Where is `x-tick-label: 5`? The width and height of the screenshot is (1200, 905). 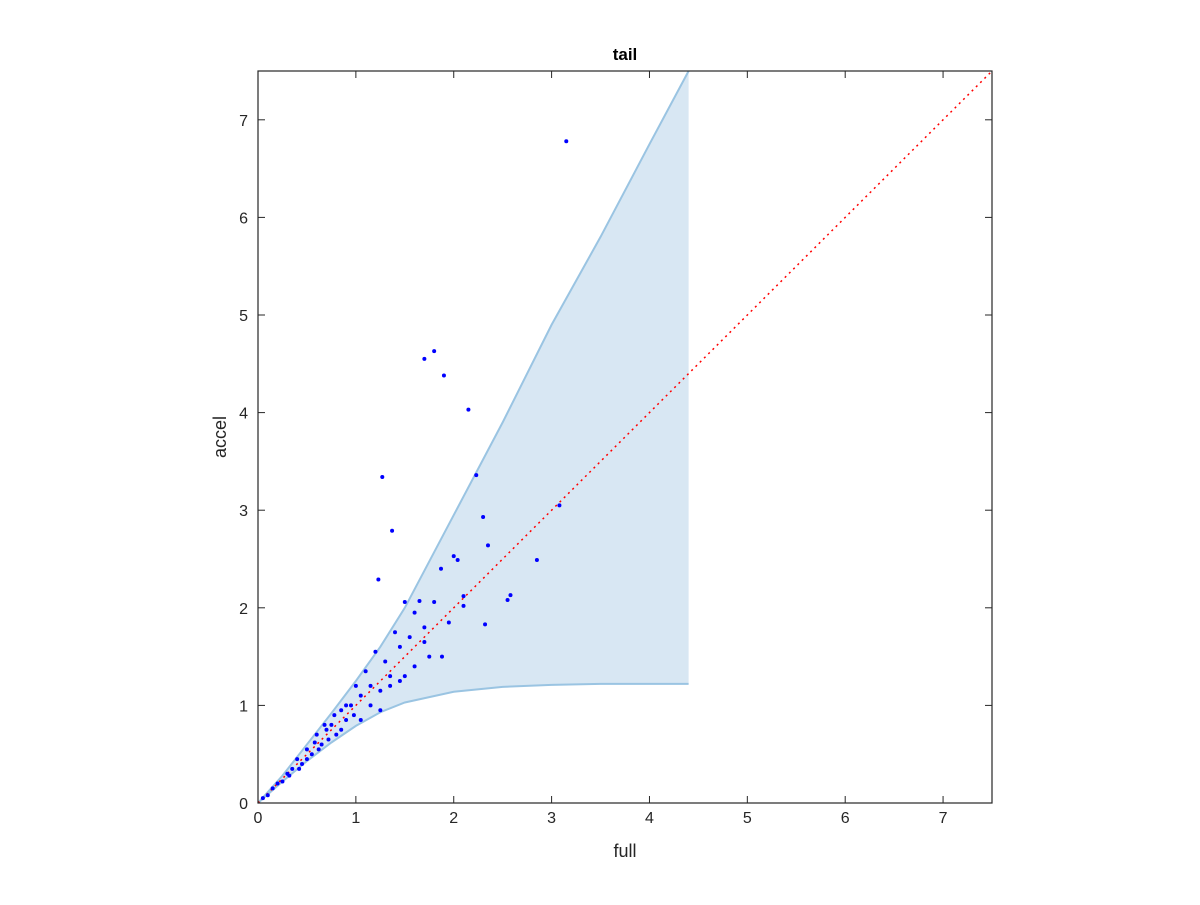
x-tick-label: 5 is located at coordinates (747, 818).